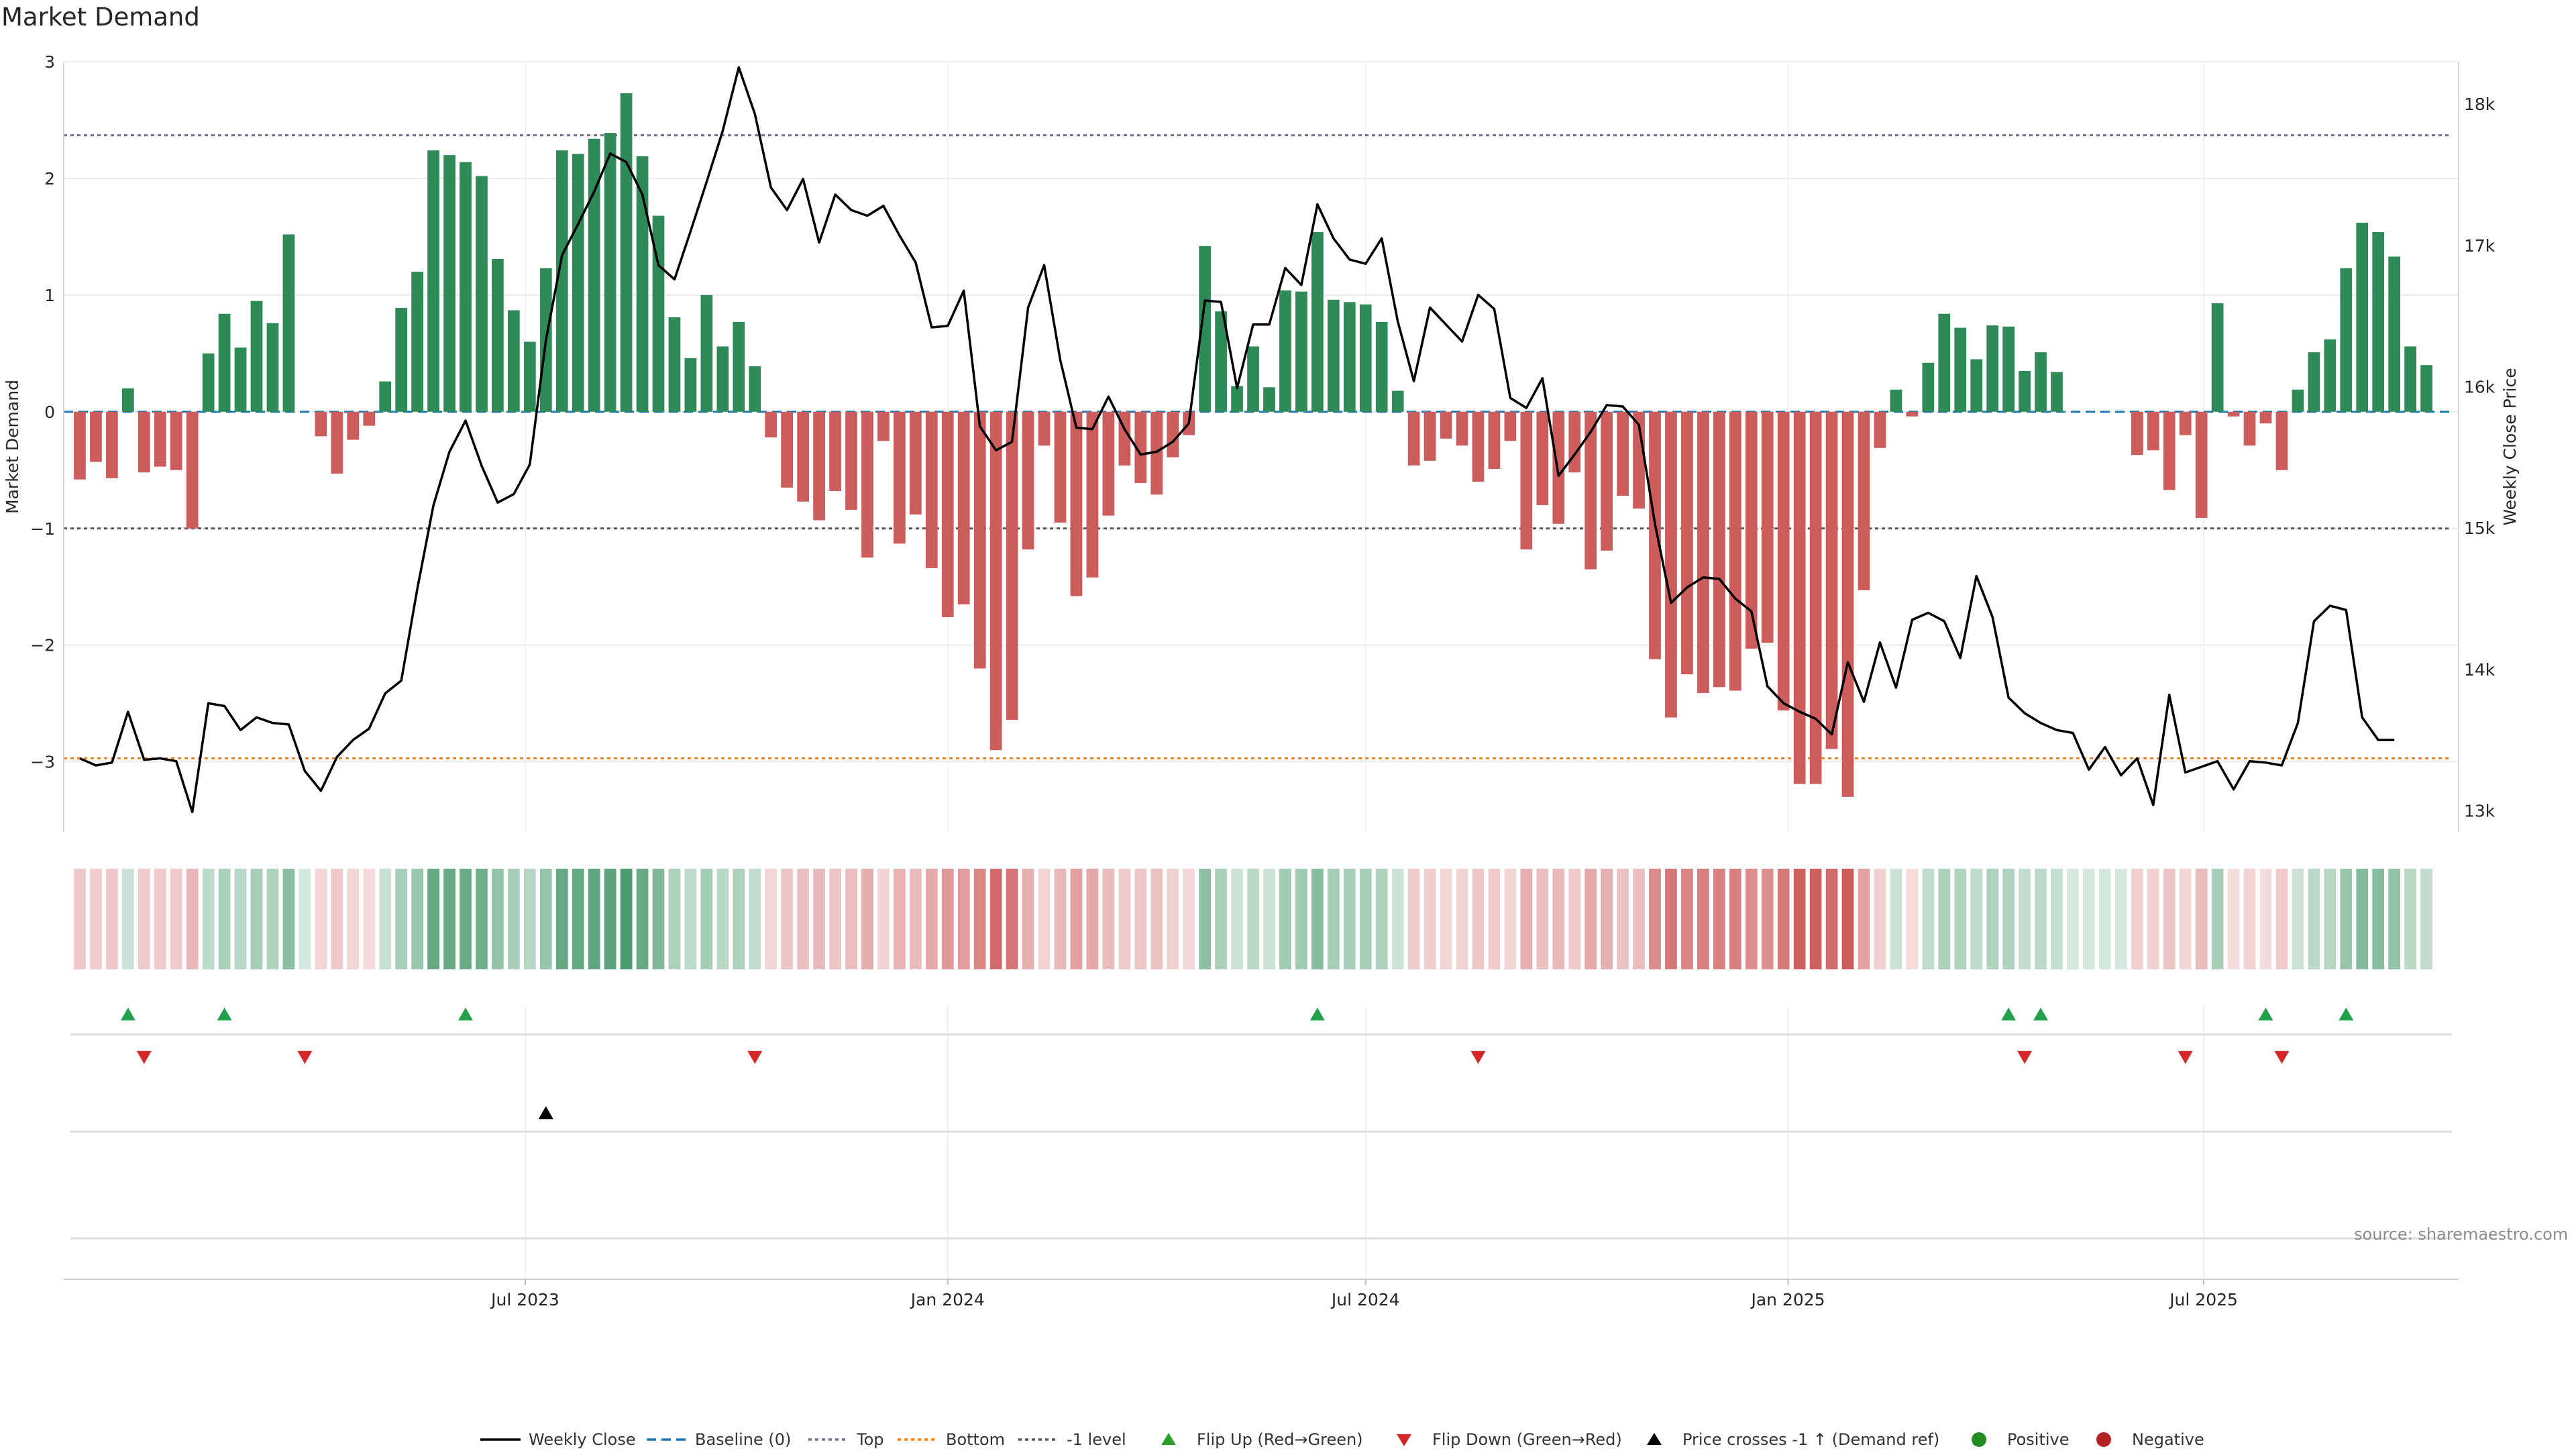 This screenshot has width=2576, height=1453. What do you see at coordinates (49, 412) in the screenshot?
I see `left-tick-label: 0` at bounding box center [49, 412].